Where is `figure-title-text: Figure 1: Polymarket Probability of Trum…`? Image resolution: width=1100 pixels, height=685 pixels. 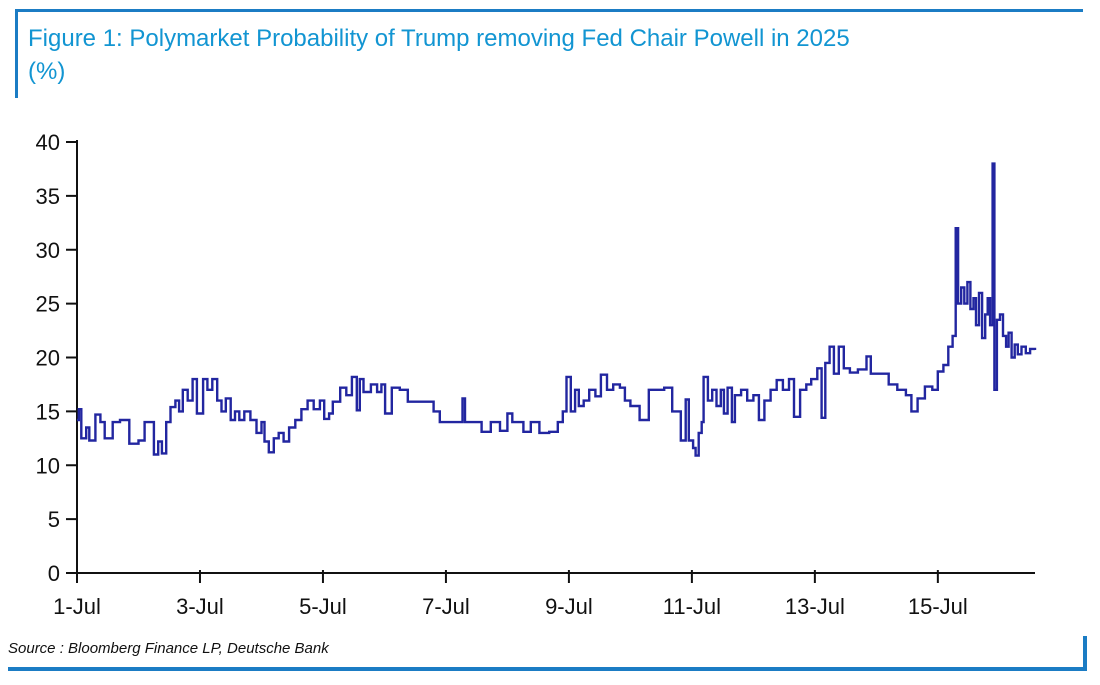
figure-title-text: Figure 1: Polymarket Probability of Trum… is located at coordinates (439, 38).